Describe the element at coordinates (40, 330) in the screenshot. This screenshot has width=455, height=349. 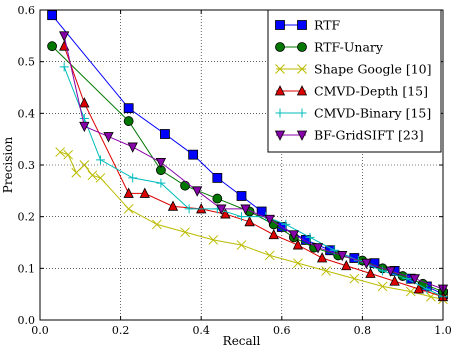
I see `x-tick-label: 0.0` at that location.